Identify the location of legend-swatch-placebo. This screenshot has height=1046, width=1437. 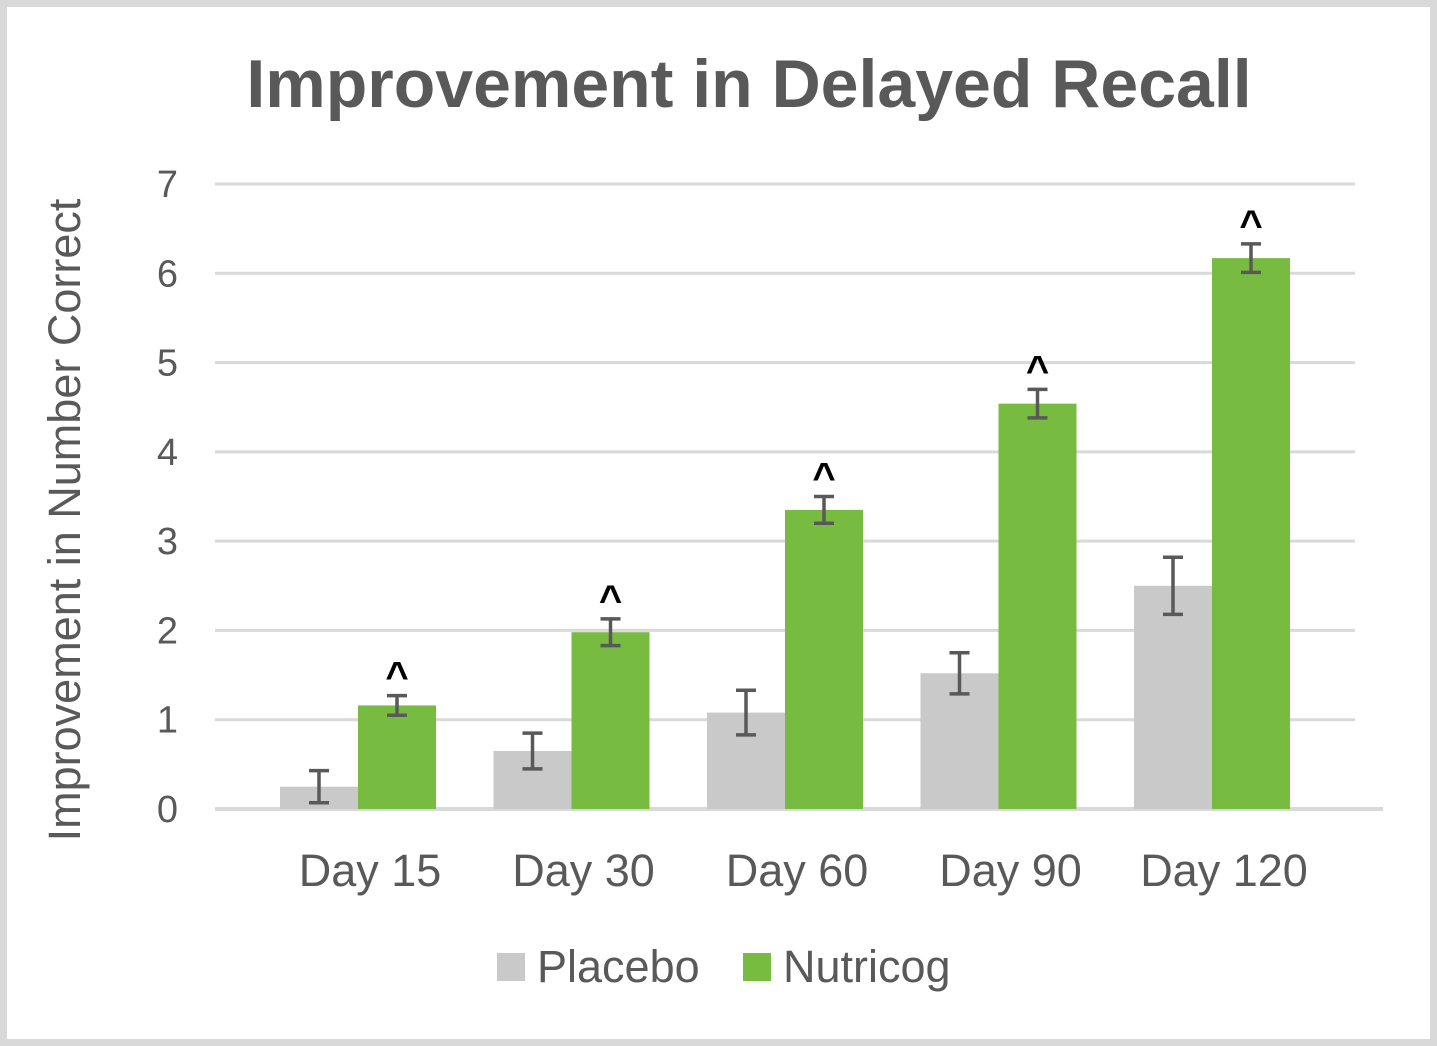
(511, 967).